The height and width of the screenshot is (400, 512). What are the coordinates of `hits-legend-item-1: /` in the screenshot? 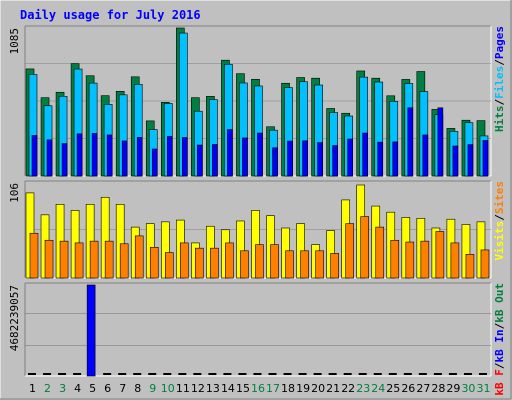 It's located at (499, 102).